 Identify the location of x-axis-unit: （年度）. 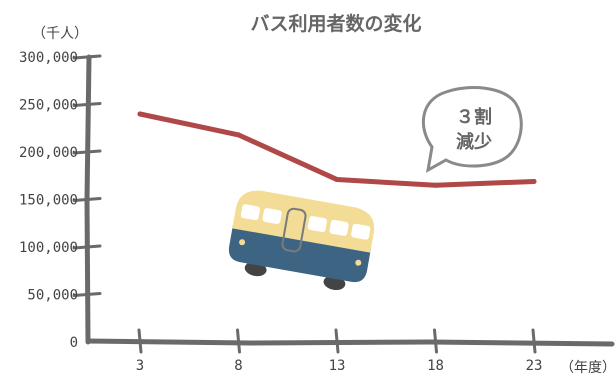
(588, 368).